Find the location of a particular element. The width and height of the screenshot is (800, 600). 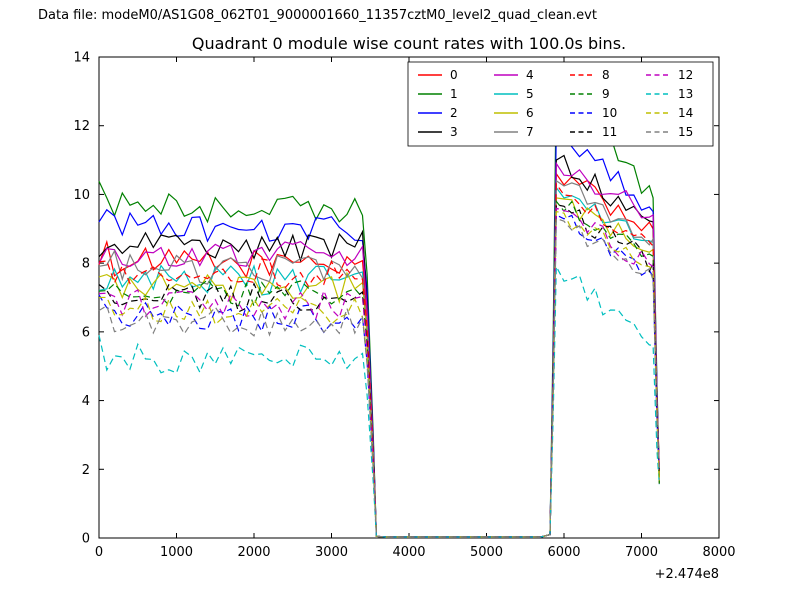

x-tick-label: 1000 is located at coordinates (176, 552).